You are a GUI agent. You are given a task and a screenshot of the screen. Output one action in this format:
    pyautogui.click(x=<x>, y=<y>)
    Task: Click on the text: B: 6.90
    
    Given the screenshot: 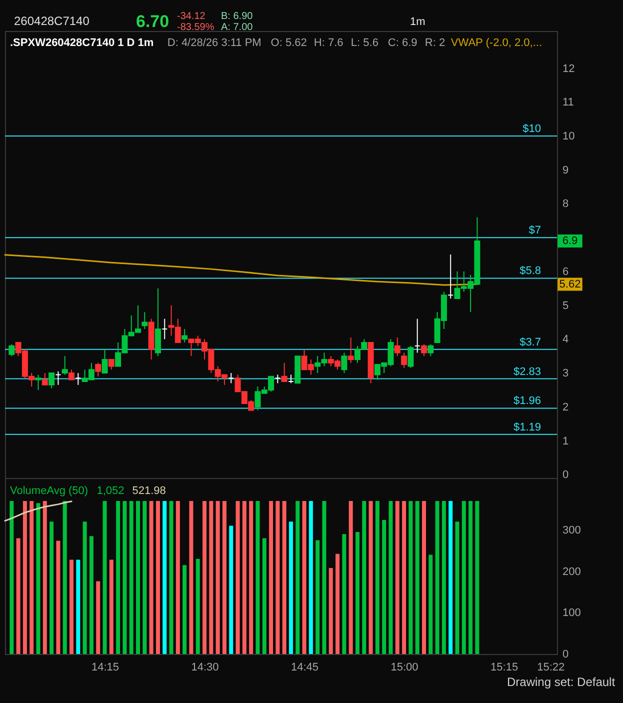 What is the action you would take?
    pyautogui.click(x=237, y=16)
    